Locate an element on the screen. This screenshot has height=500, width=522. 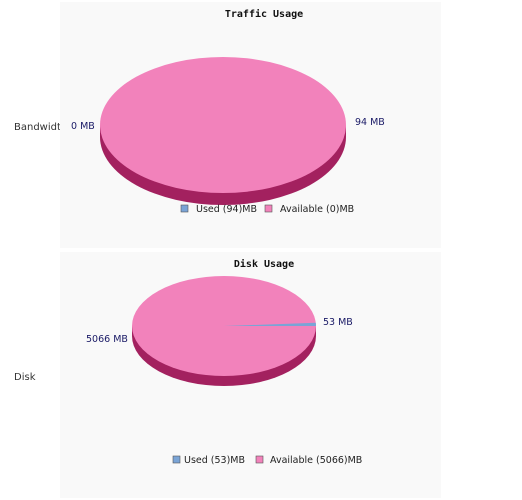
legend-text-available: Available (5066)MB is located at coordinates (316, 460).